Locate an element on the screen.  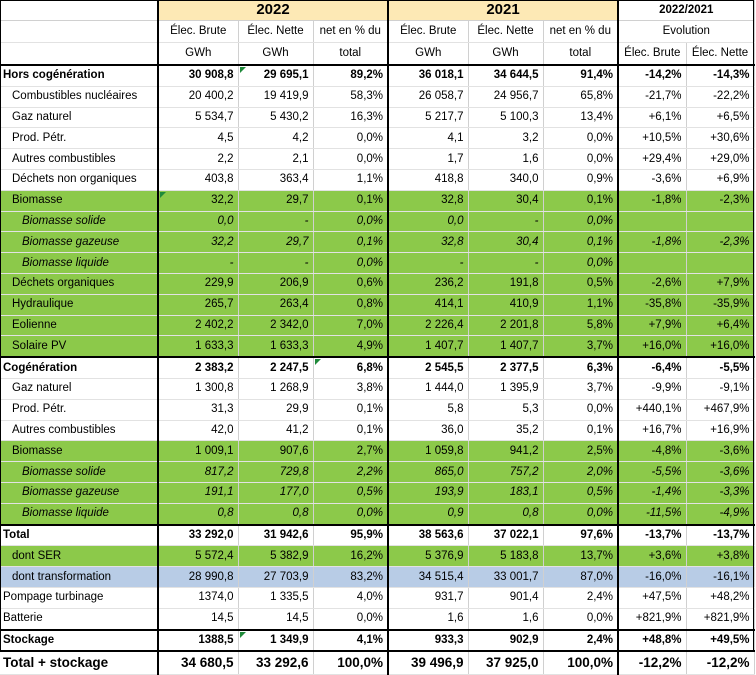
row-label: Stockage is located at coordinates (79, 640).